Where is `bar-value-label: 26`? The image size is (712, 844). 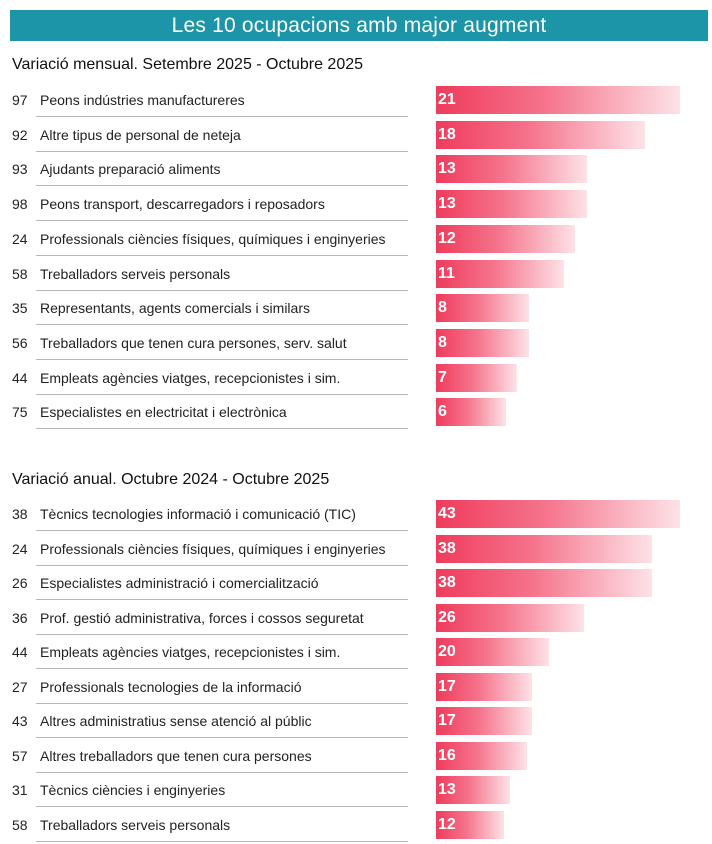 bar-value-label: 26 is located at coordinates (447, 617).